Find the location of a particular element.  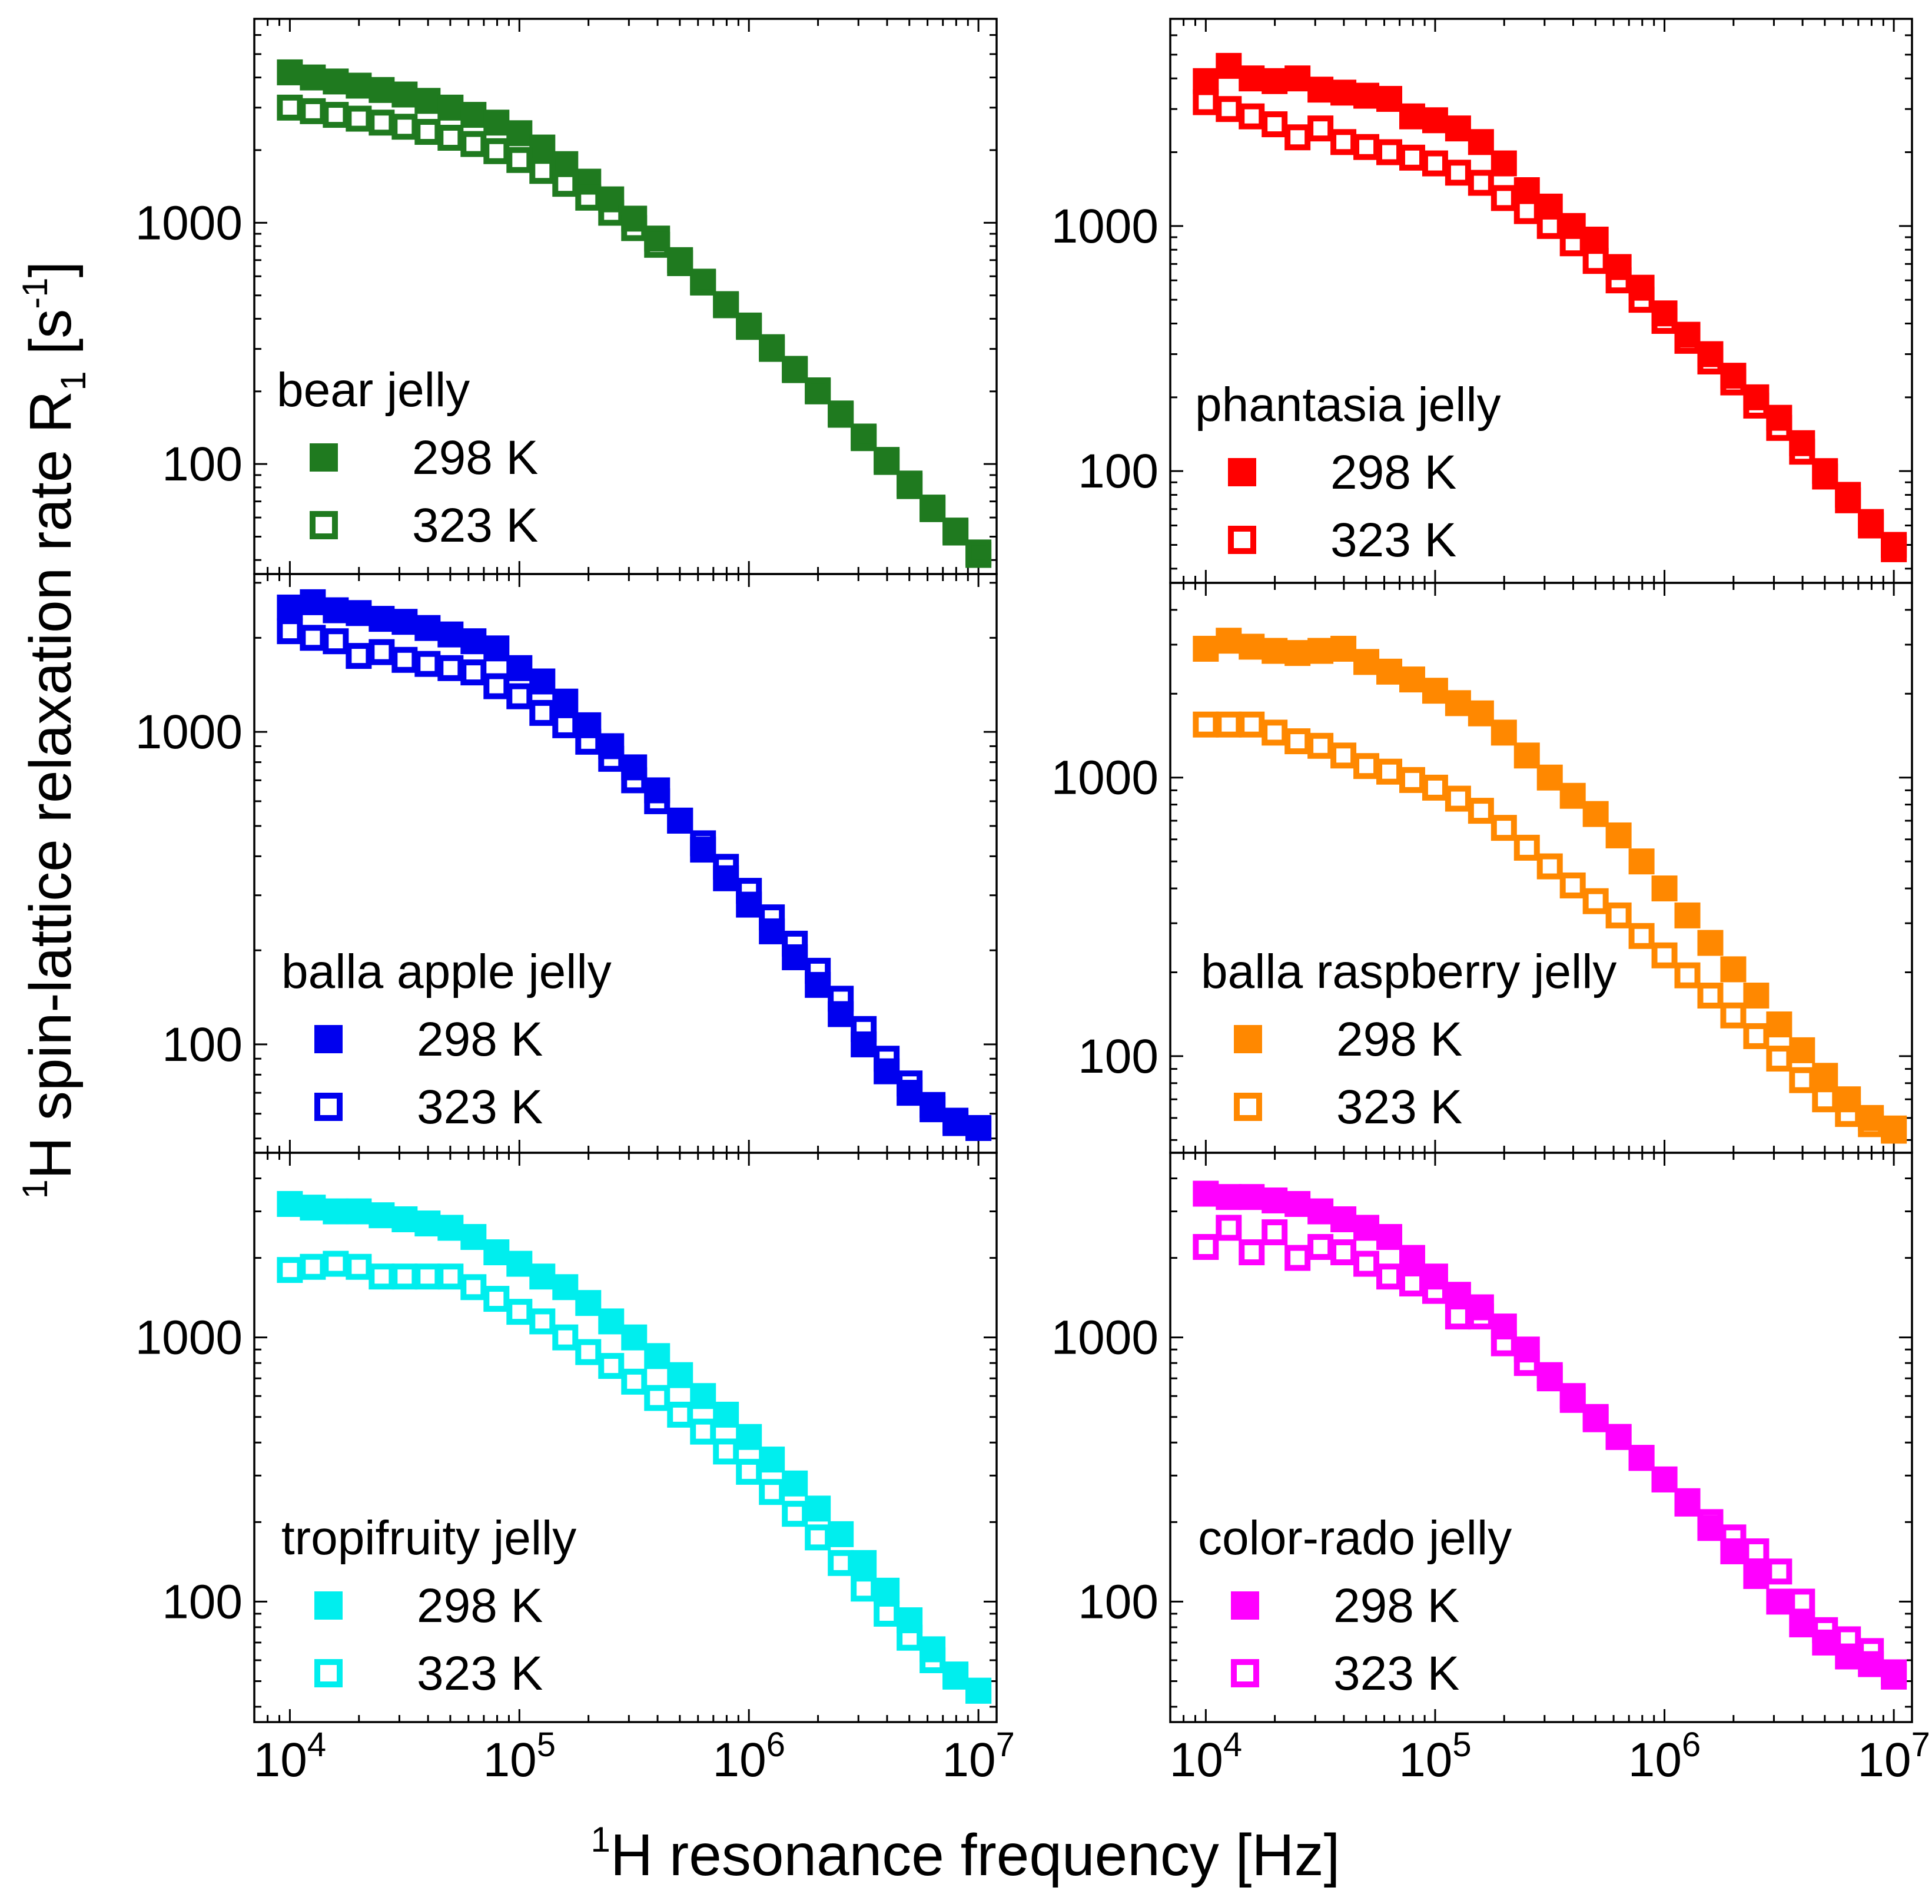

x-tick-label: 10⁷ is located at coordinates (978, 1757).